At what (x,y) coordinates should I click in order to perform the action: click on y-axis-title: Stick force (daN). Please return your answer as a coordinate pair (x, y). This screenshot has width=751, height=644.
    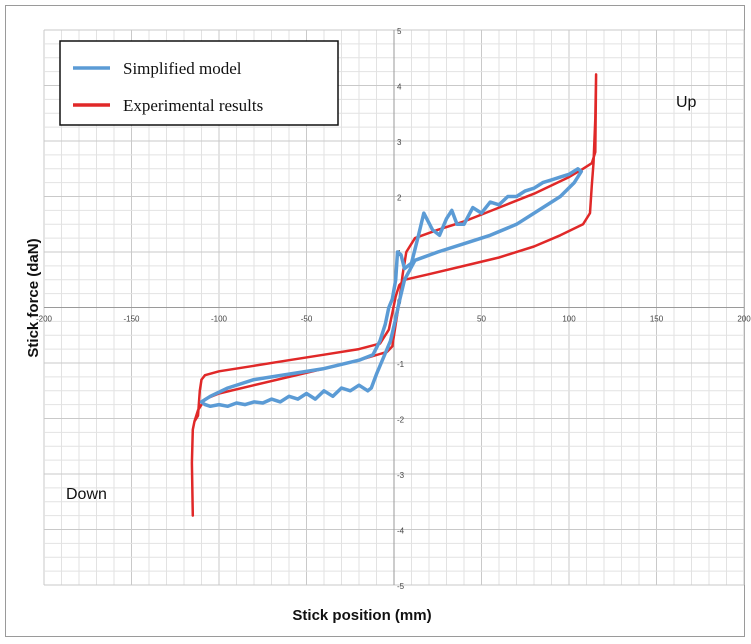
    Looking at the image, I should click on (33, 297).